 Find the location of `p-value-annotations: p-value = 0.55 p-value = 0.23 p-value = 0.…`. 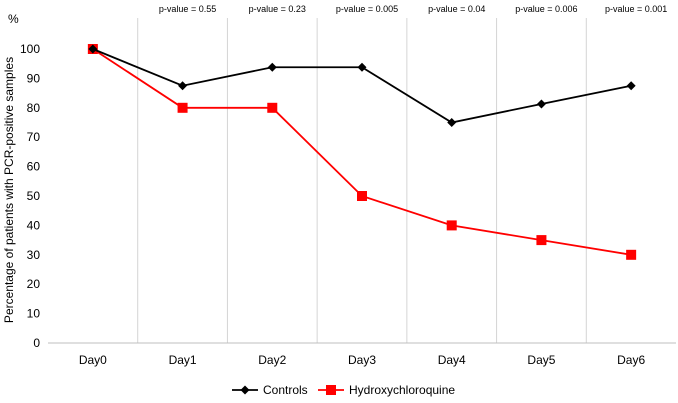

p-value-annotations: p-value = 0.55 p-value = 0.23 p-value = 0.… is located at coordinates (413, 9).